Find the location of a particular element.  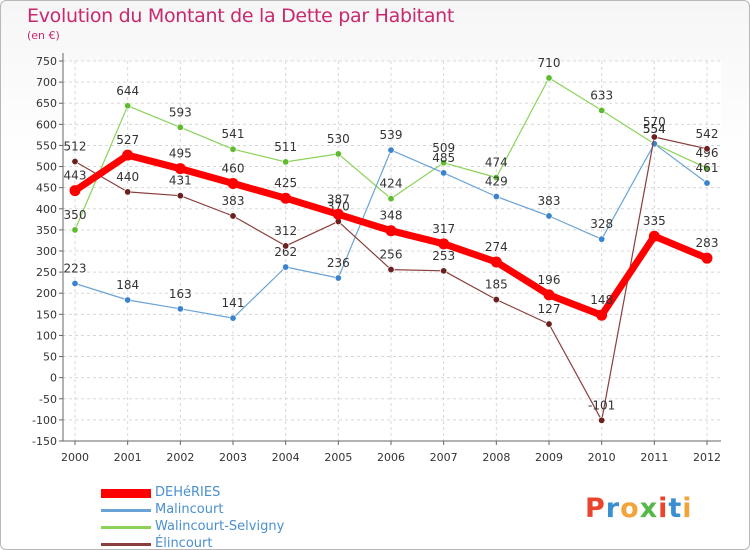

y-tick-label: 550 is located at coordinates (46, 145).